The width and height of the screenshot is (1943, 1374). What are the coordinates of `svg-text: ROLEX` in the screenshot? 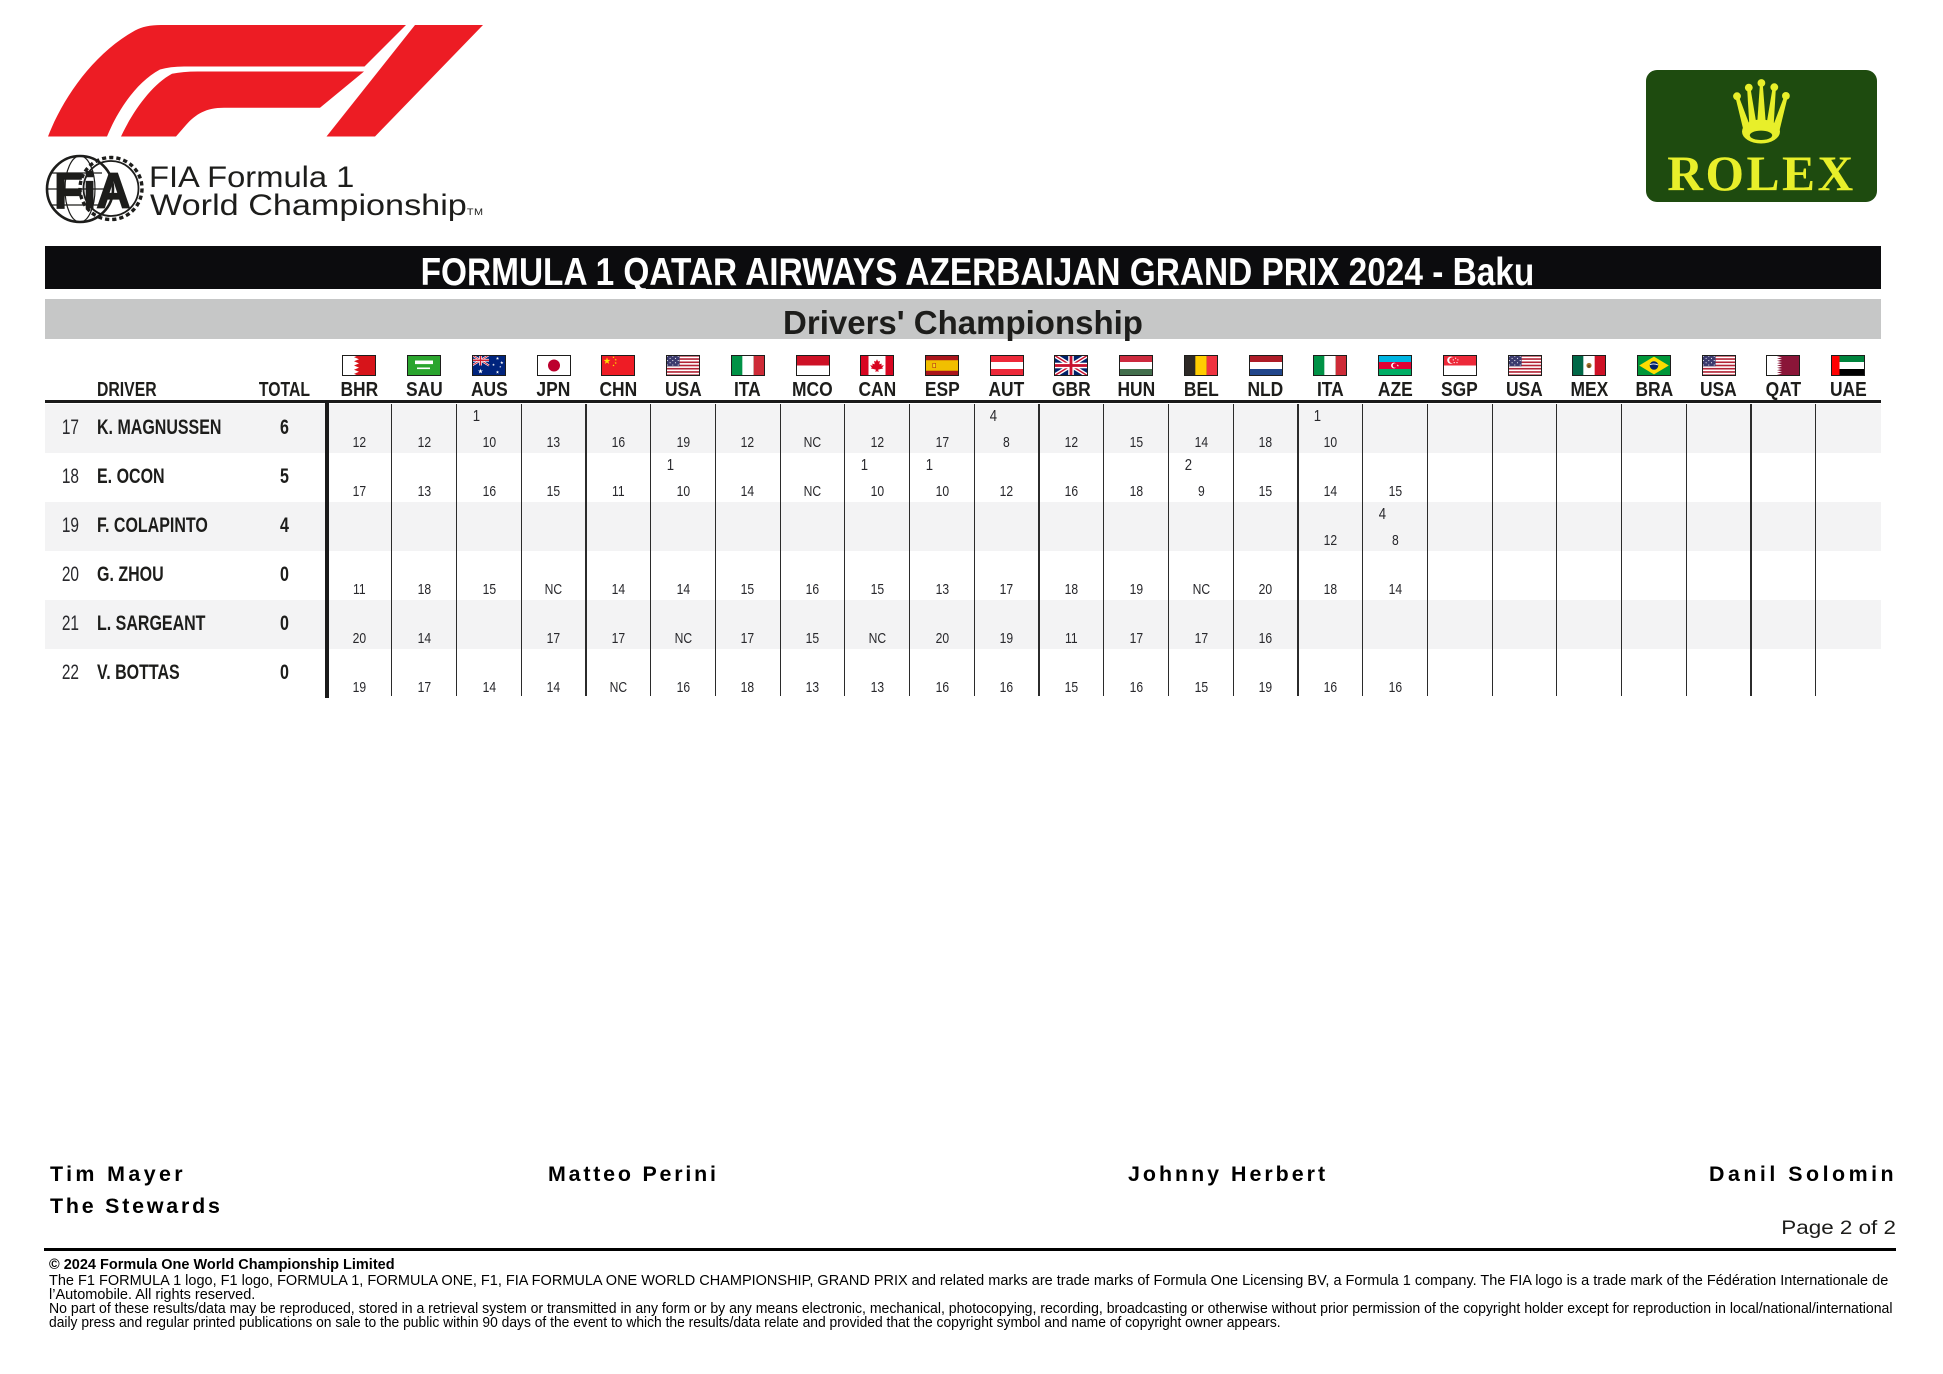 It's located at (1761, 173).